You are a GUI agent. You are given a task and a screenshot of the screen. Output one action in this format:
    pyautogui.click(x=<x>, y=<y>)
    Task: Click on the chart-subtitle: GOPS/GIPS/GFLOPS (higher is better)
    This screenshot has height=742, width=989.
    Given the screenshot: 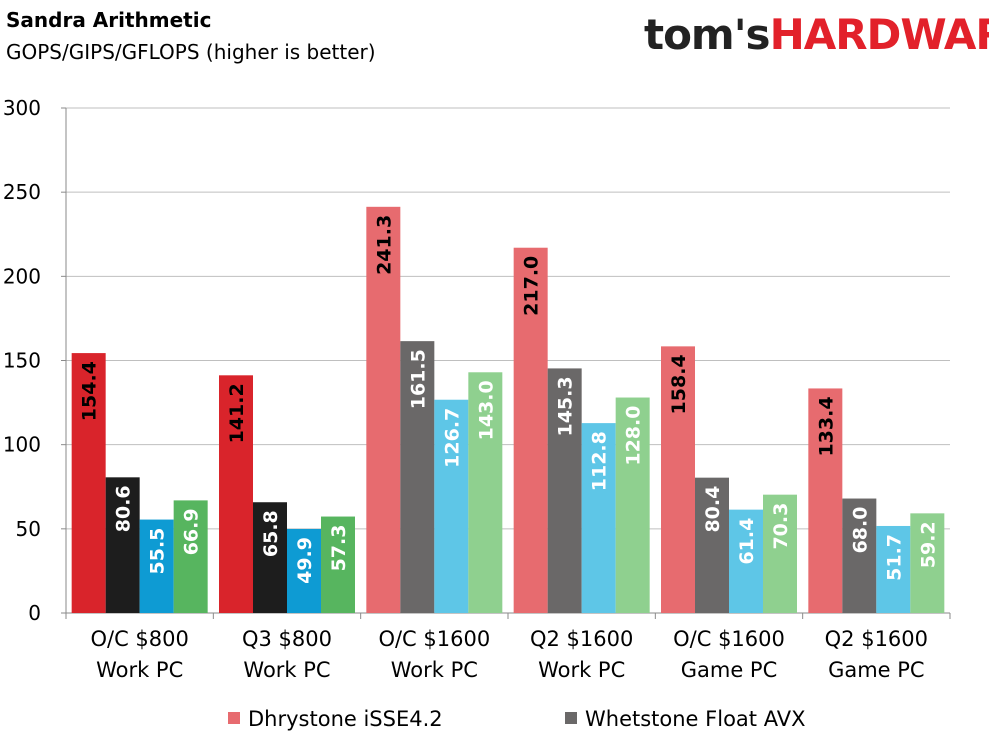 What is the action you would take?
    pyautogui.click(x=191, y=52)
    